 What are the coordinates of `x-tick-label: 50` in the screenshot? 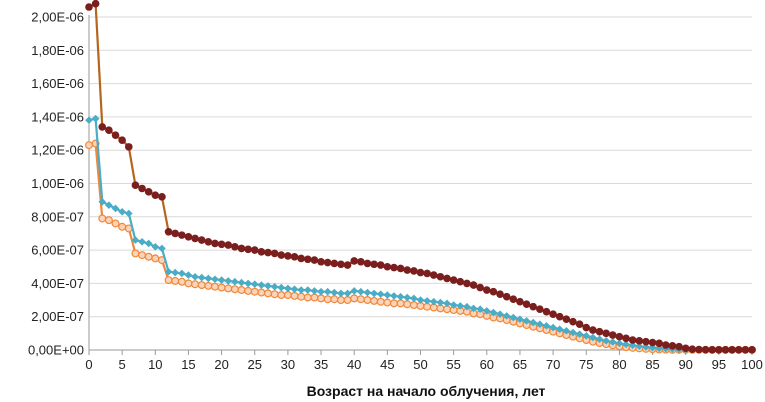 It's located at (420, 364).